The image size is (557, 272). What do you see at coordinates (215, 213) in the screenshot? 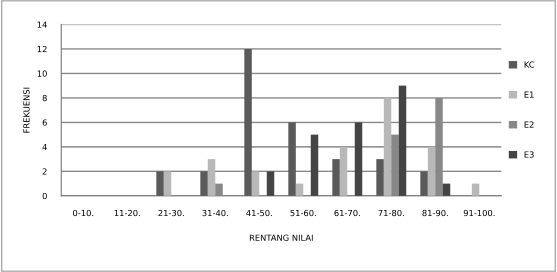
I see `x-tick-label: 31-40.` at bounding box center [215, 213].